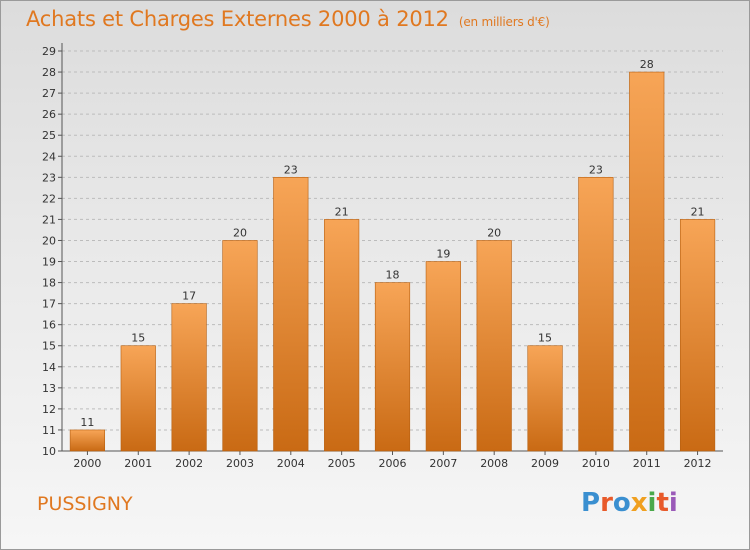  I want to click on y-tick-label: 23, so click(49, 177).